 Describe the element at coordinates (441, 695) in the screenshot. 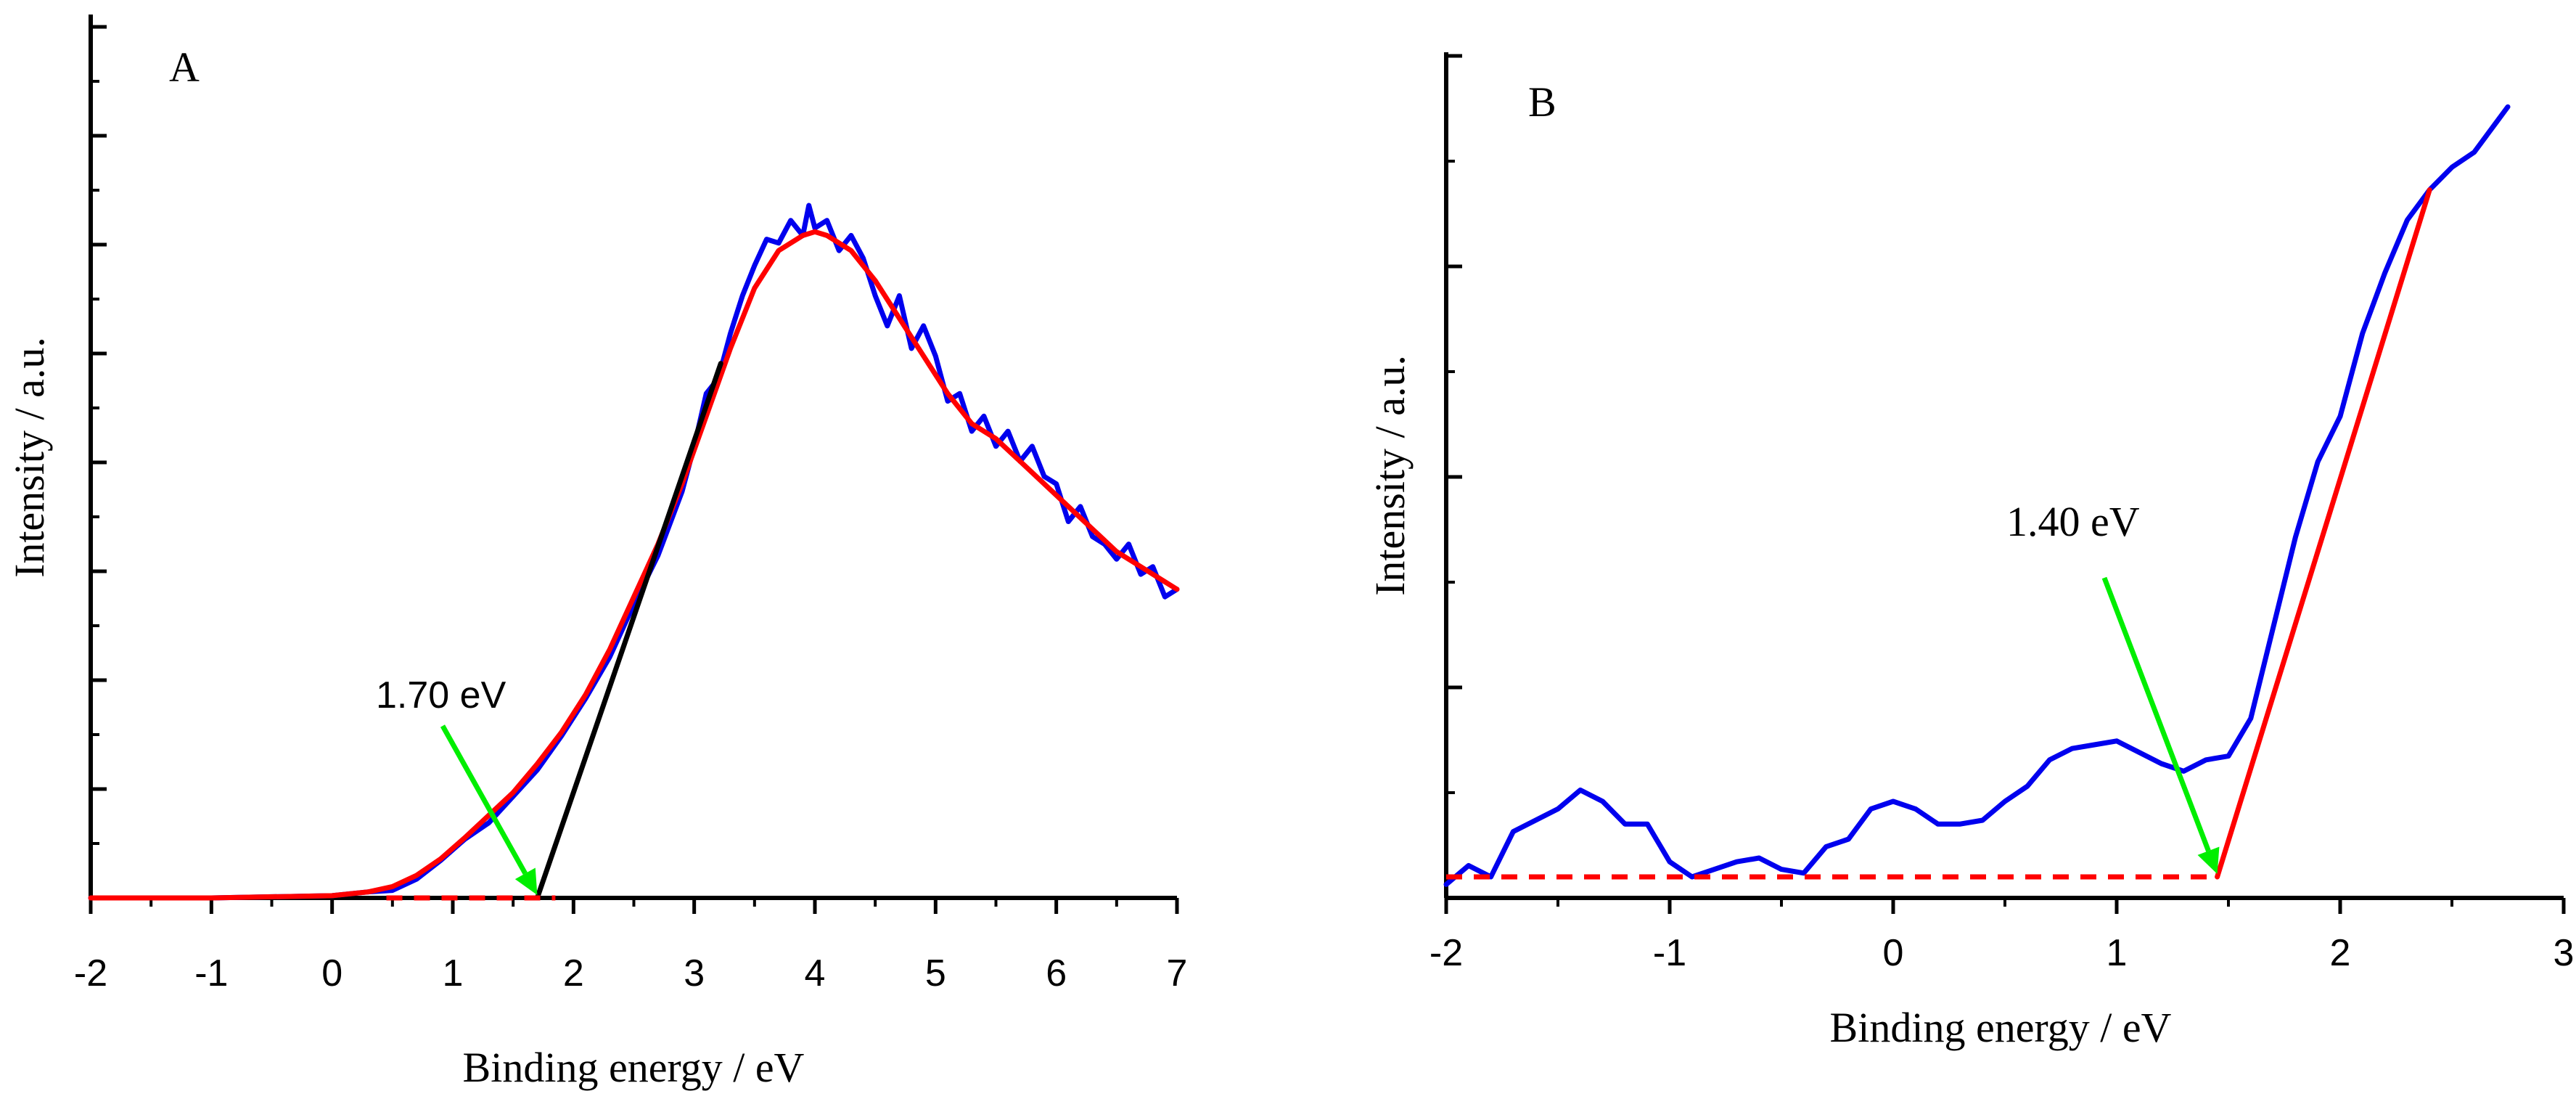

I see `panel-a-annotation-label: 1.70 eV` at that location.